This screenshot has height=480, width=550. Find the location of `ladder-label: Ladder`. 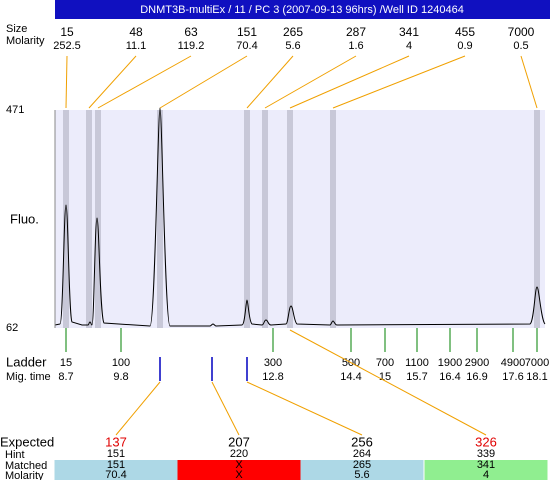

ladder-label: Ladder is located at coordinates (26, 361).